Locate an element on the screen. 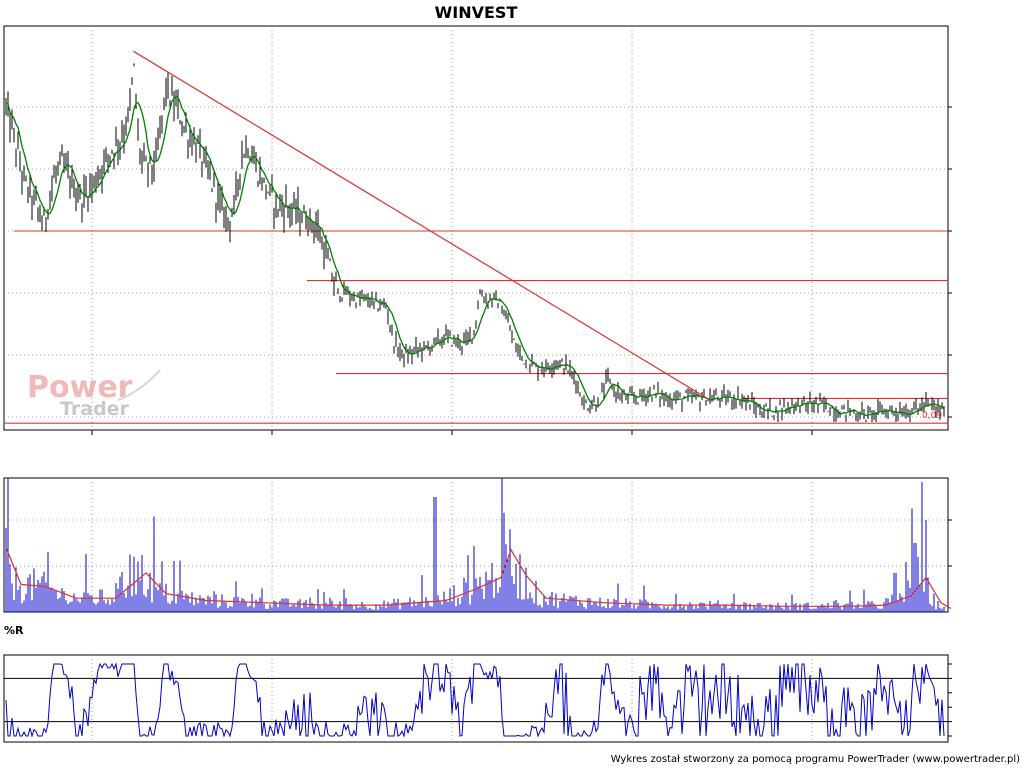  williams-r-label: %R is located at coordinates (14, 630).